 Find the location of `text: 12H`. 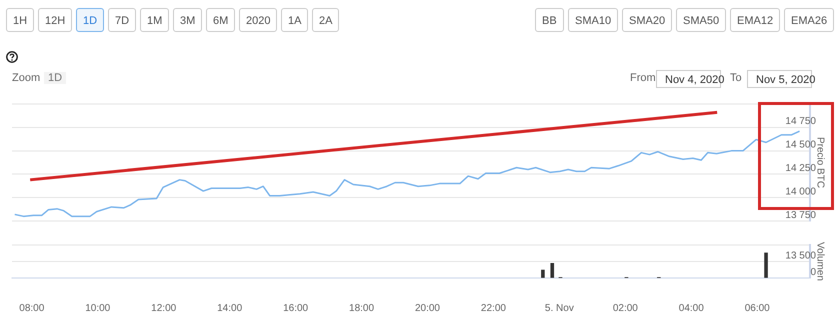

text: 12H is located at coordinates (55, 20).